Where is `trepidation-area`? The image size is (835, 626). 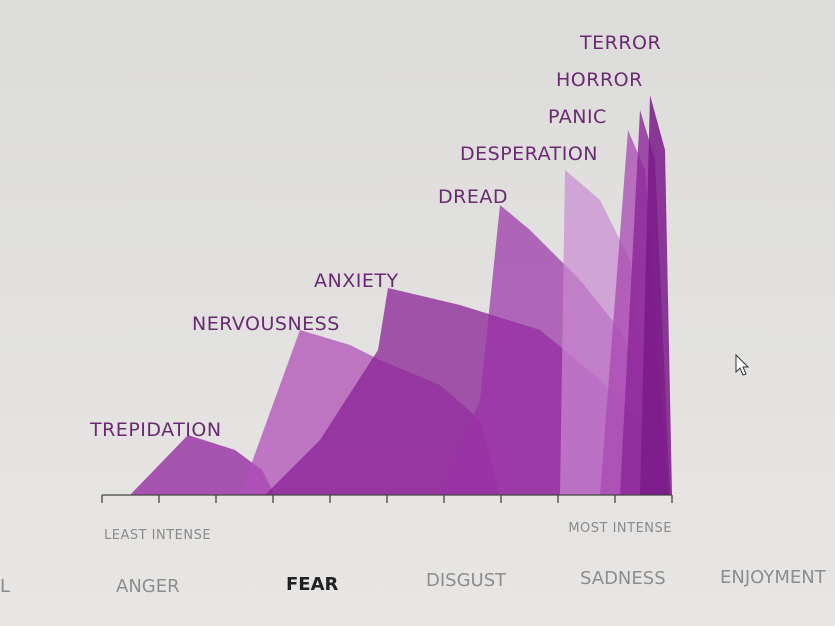
trepidation-area is located at coordinates (202, 465).